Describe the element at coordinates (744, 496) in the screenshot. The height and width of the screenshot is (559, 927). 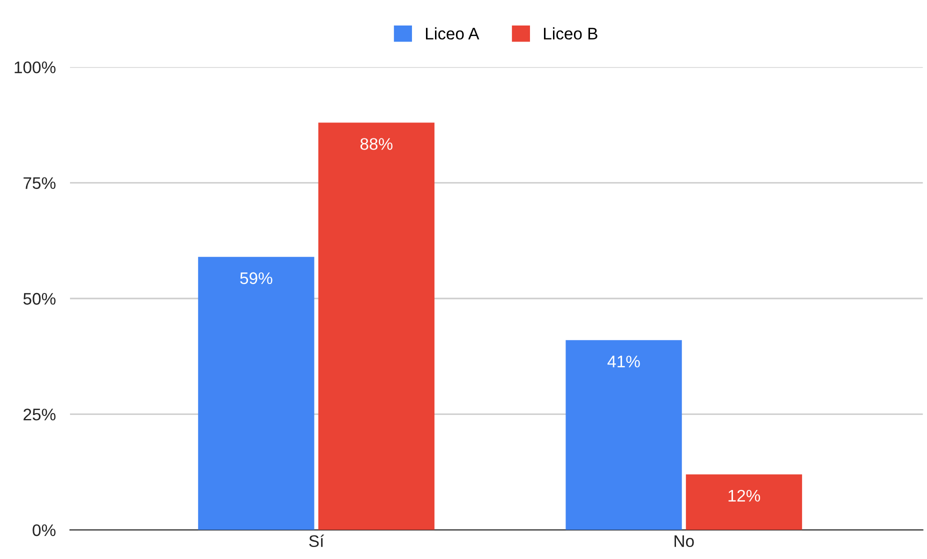
I see `data-label: 12%` at that location.